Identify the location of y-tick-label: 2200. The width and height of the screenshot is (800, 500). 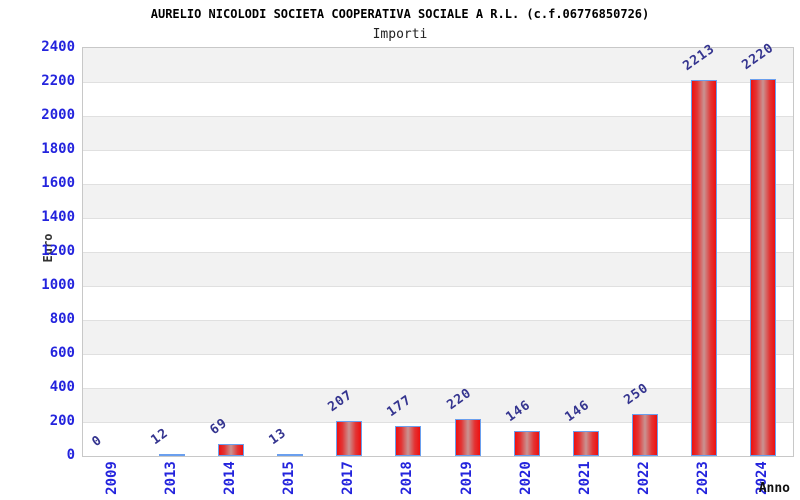
(58, 81).